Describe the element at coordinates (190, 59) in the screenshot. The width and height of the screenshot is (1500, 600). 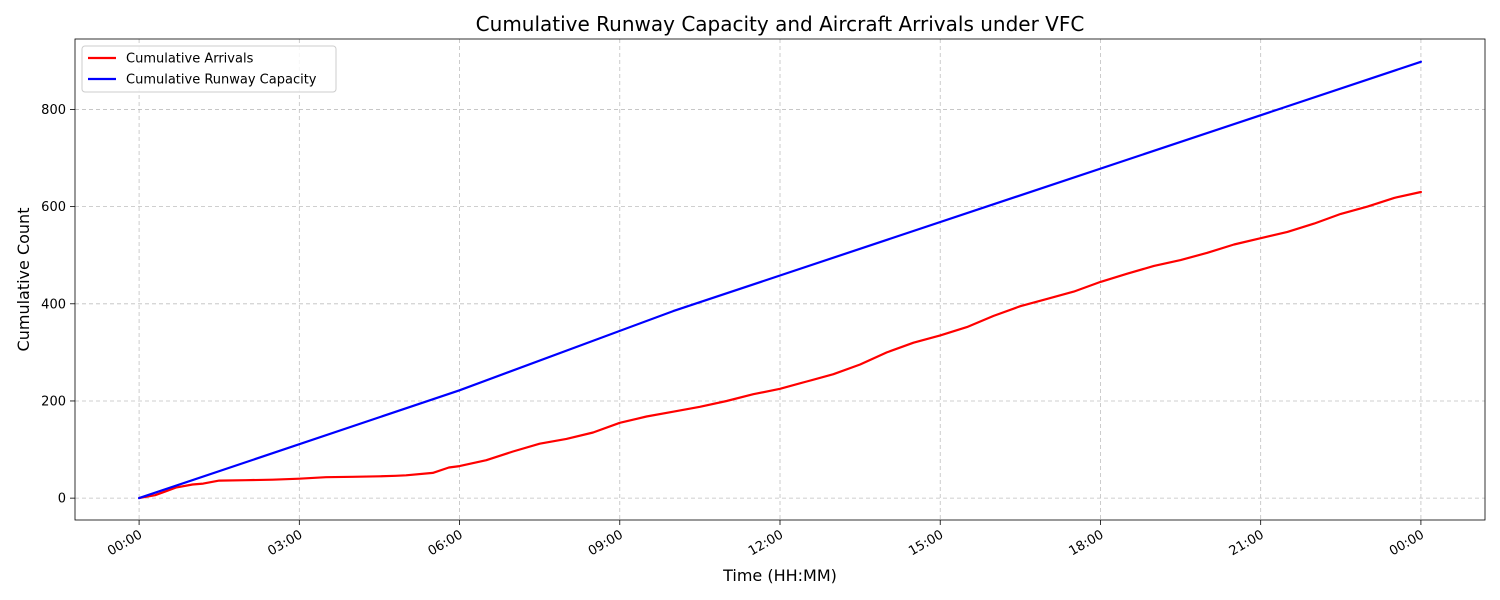
I see `legend-label: Cumulative Arrivals` at that location.